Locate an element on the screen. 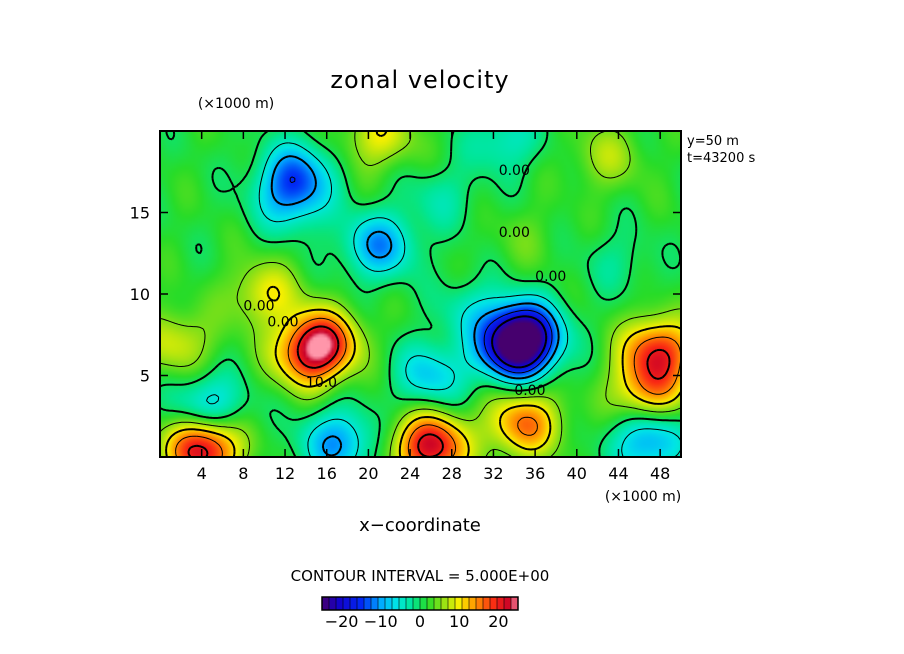 The height and width of the screenshot is (654, 904). contour-interval-text: CONTOUR INTERVAL = 5.000E+00 is located at coordinates (420, 576).